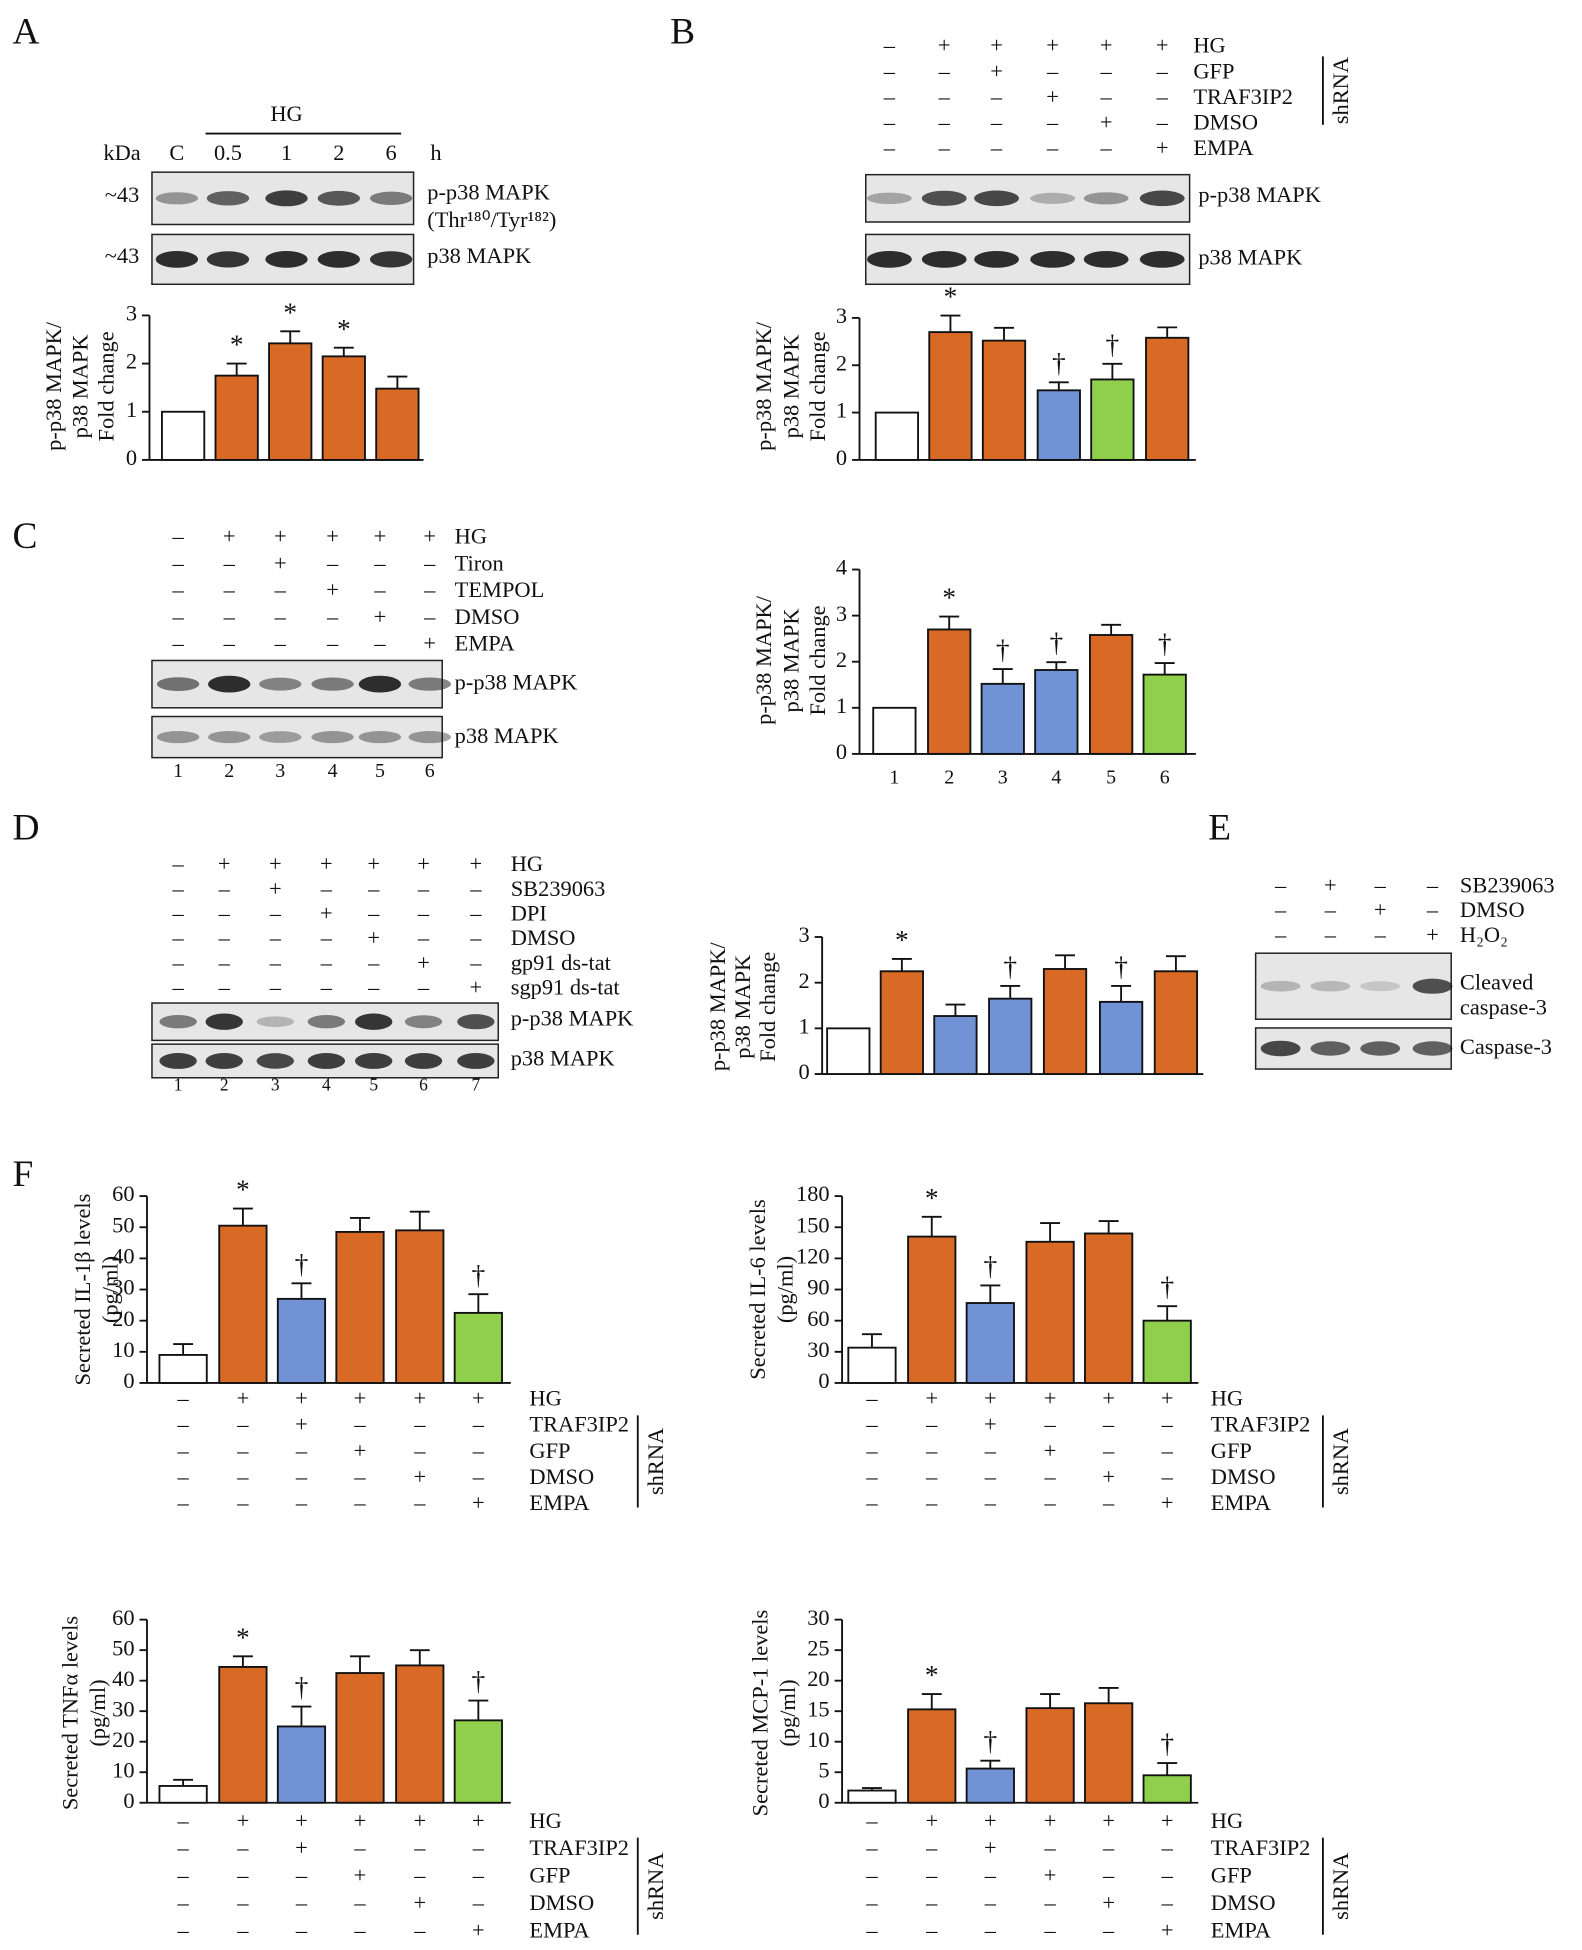 The width and height of the screenshot is (1582, 1950). Describe the element at coordinates (435, 152) in the screenshot. I see `unit-label: h` at that location.